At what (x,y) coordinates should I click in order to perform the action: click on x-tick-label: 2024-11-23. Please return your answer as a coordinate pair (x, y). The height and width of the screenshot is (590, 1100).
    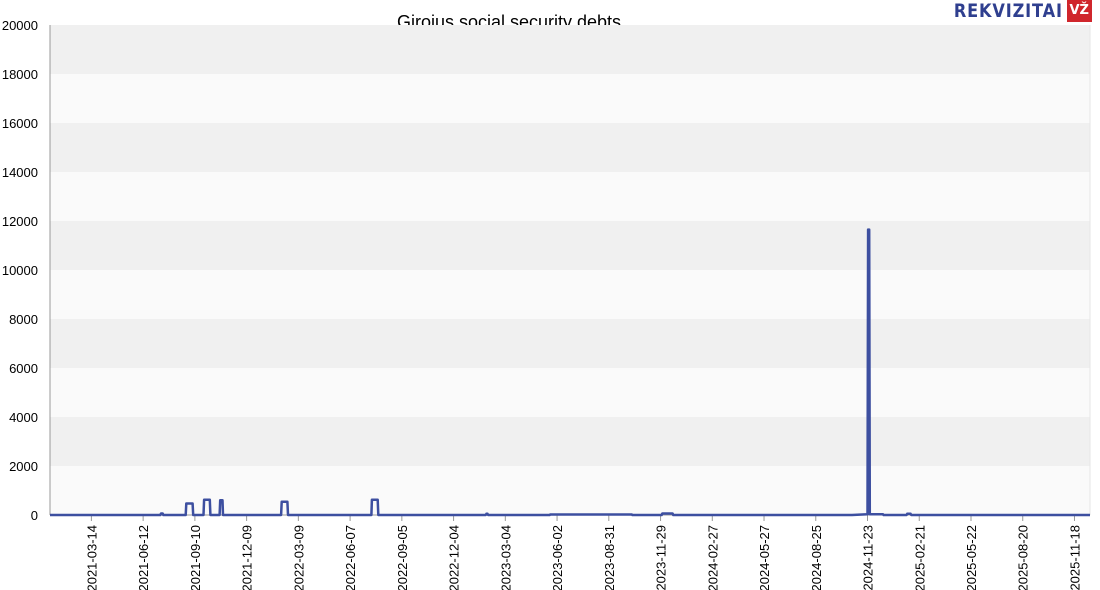
    Looking at the image, I should click on (868, 557).